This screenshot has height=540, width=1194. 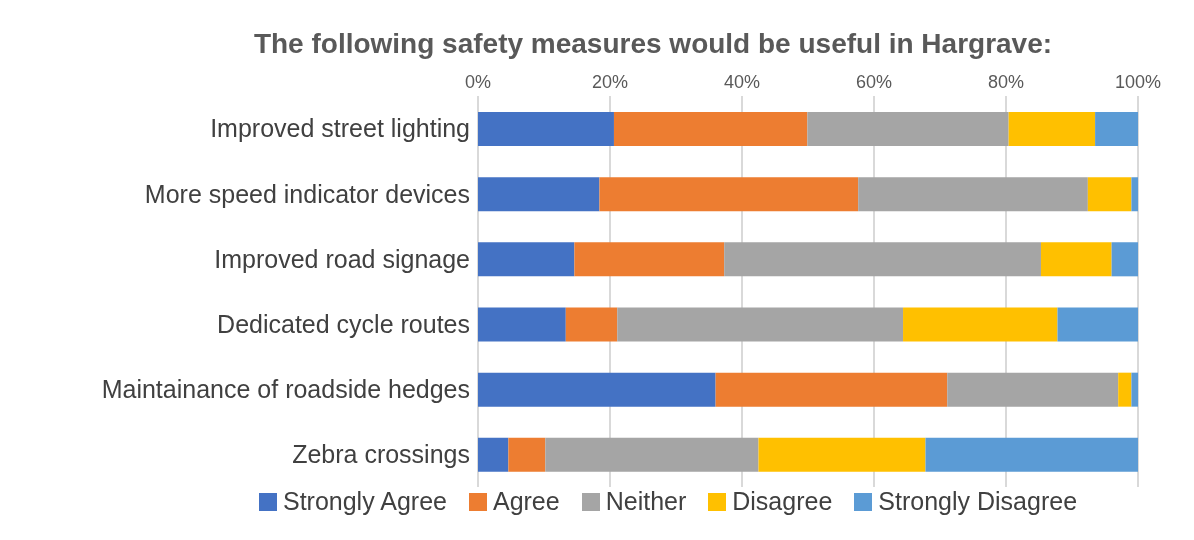 What do you see at coordinates (285, 389) in the screenshot?
I see `y-tick-label: Maintainance of roadside hedges` at bounding box center [285, 389].